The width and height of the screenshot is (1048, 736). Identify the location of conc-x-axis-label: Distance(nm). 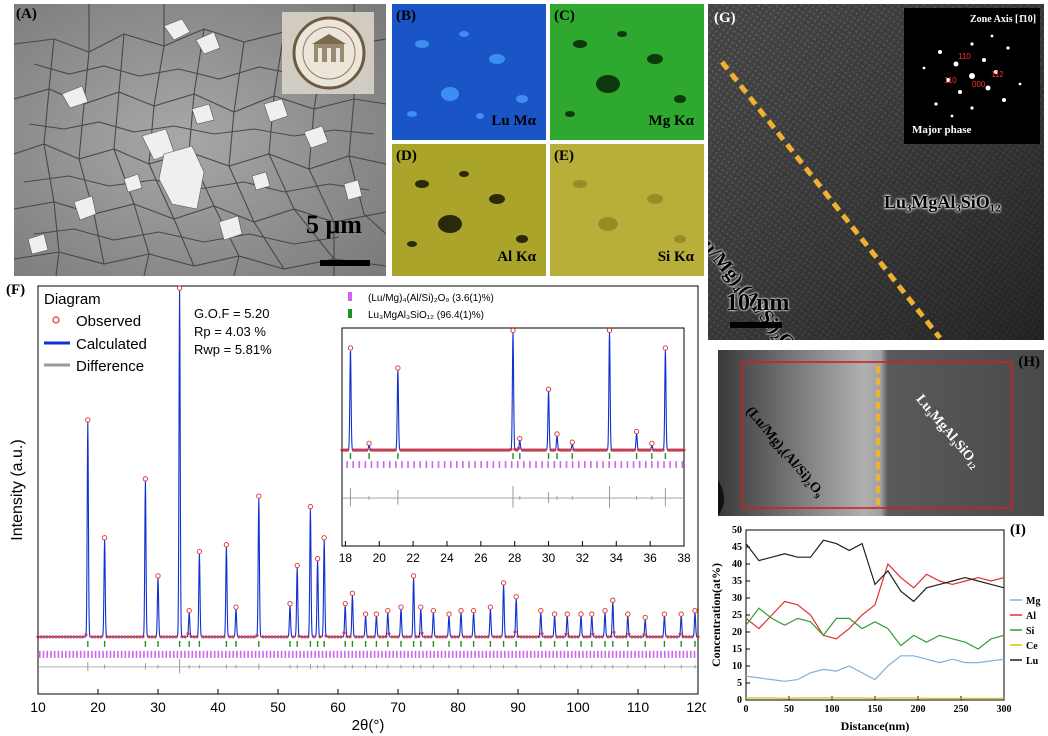
(875, 726).